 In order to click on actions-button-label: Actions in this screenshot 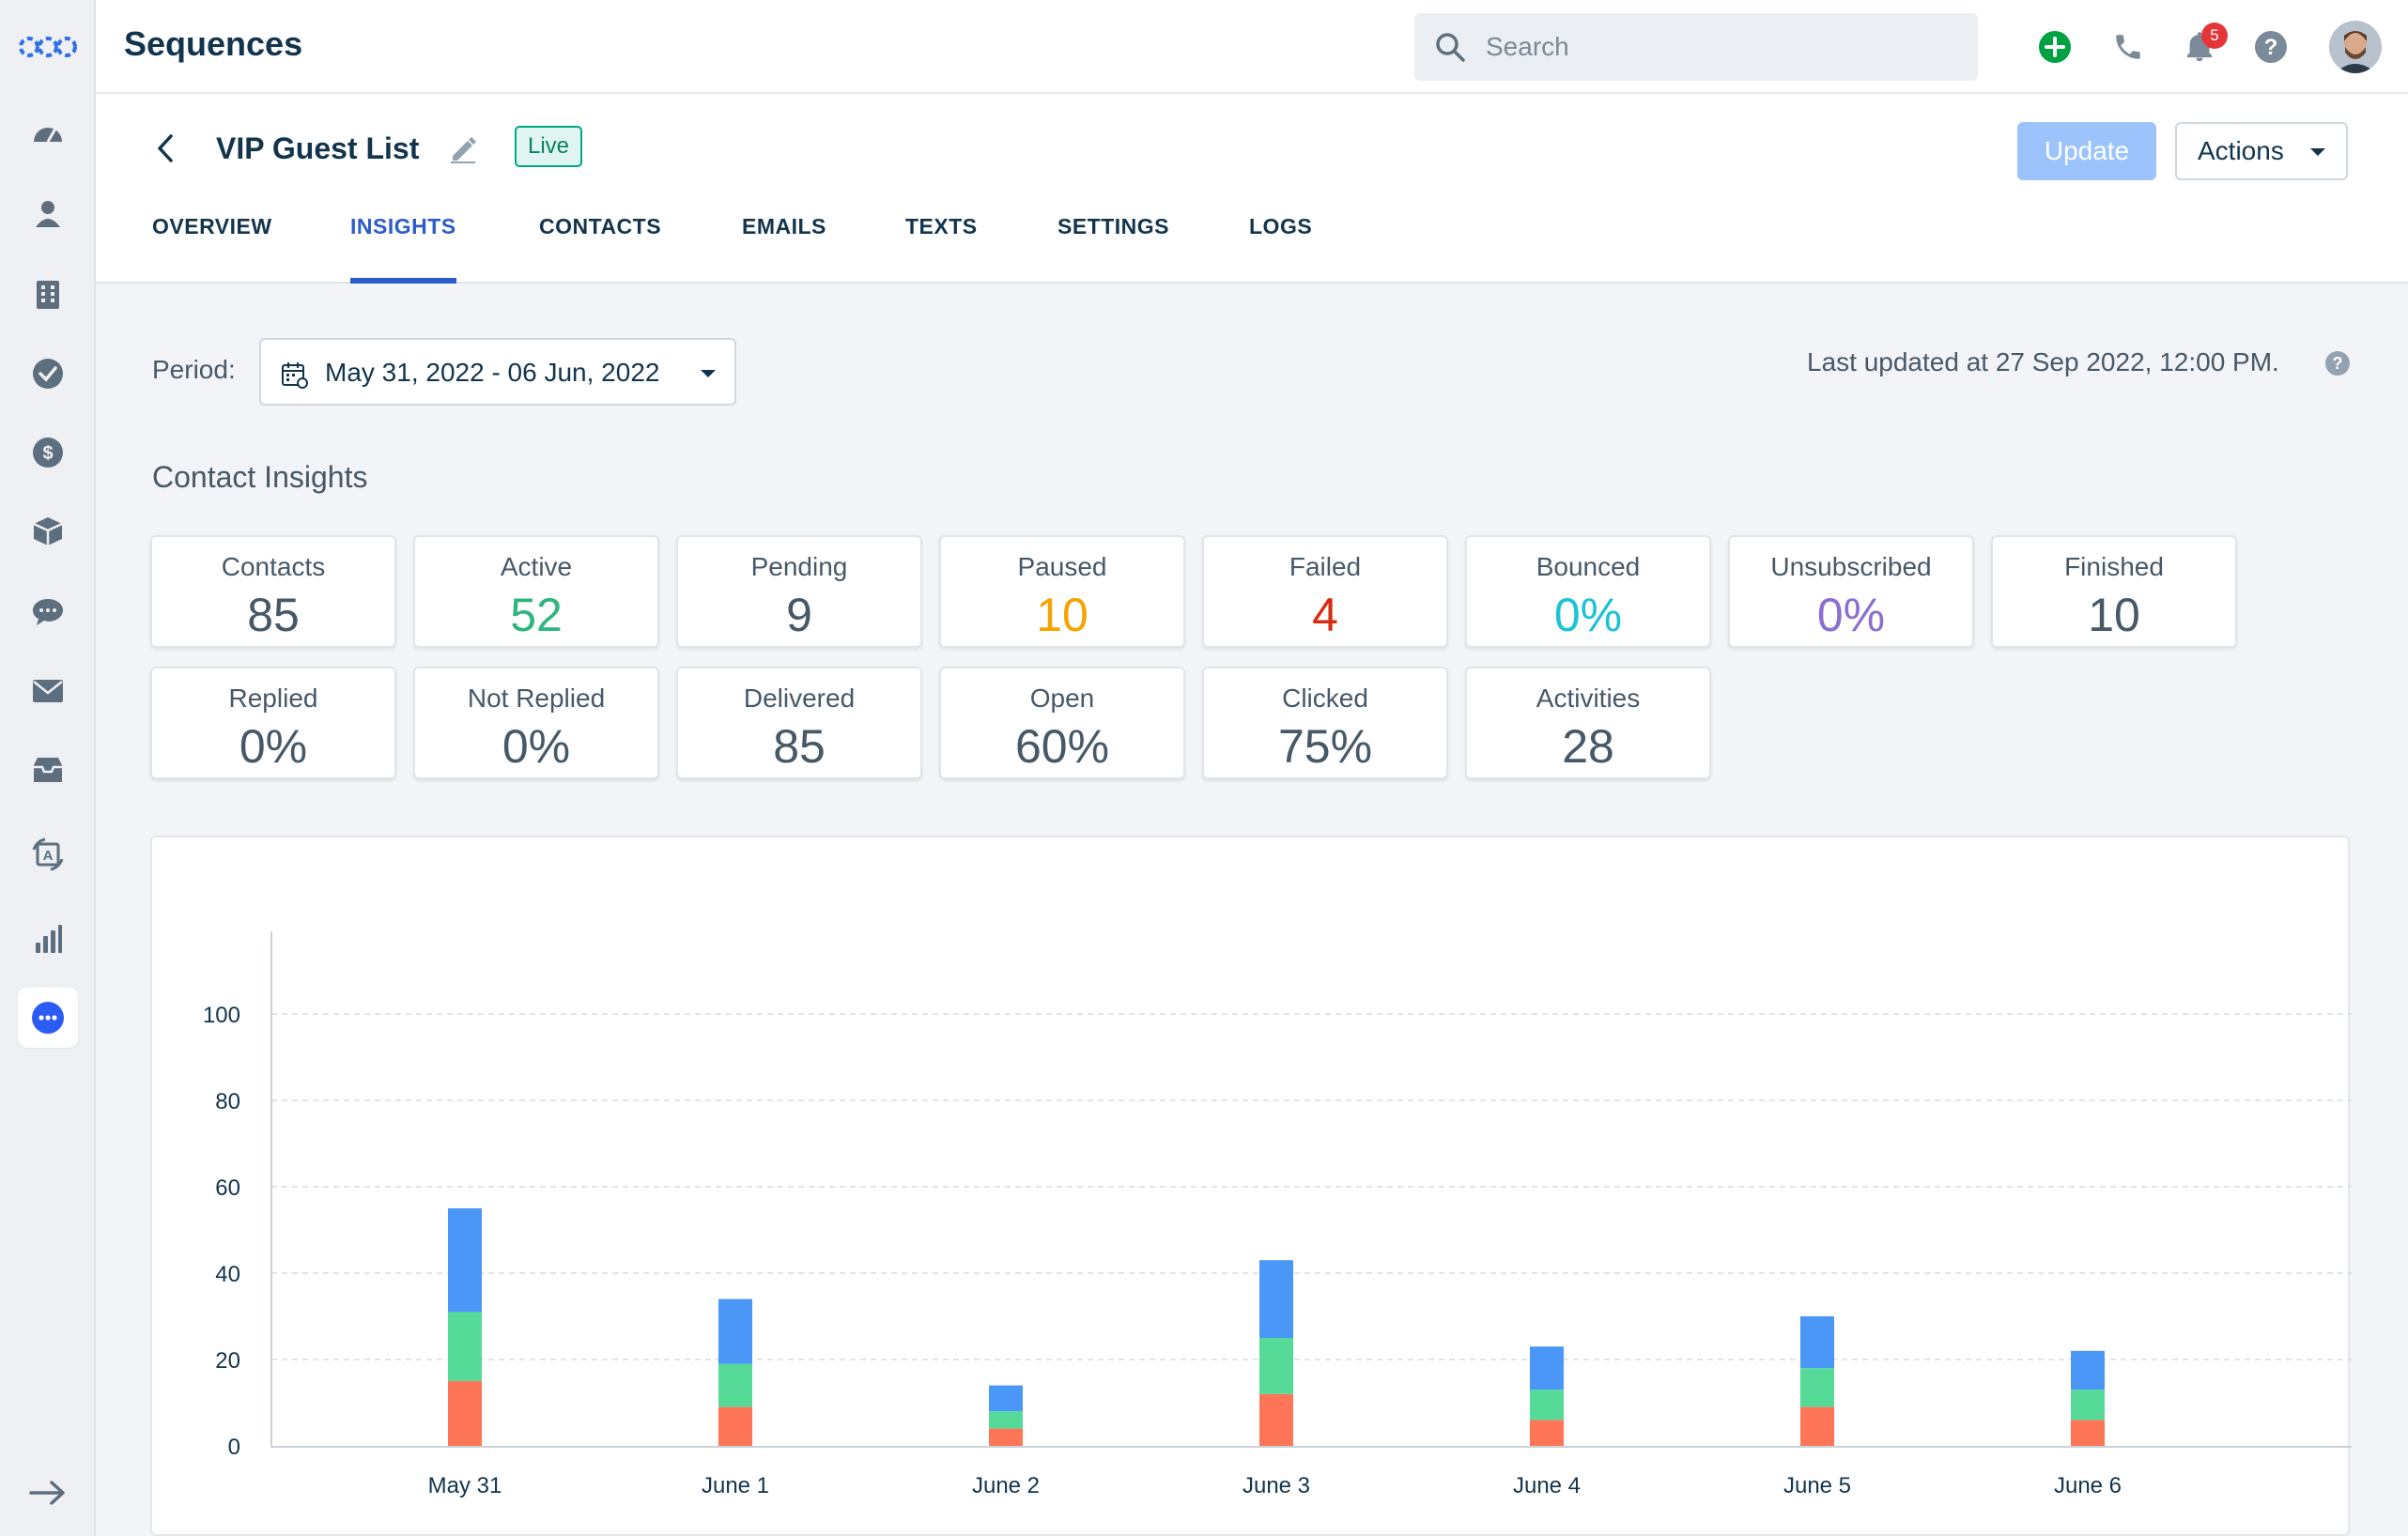, I will do `click(2241, 150)`.